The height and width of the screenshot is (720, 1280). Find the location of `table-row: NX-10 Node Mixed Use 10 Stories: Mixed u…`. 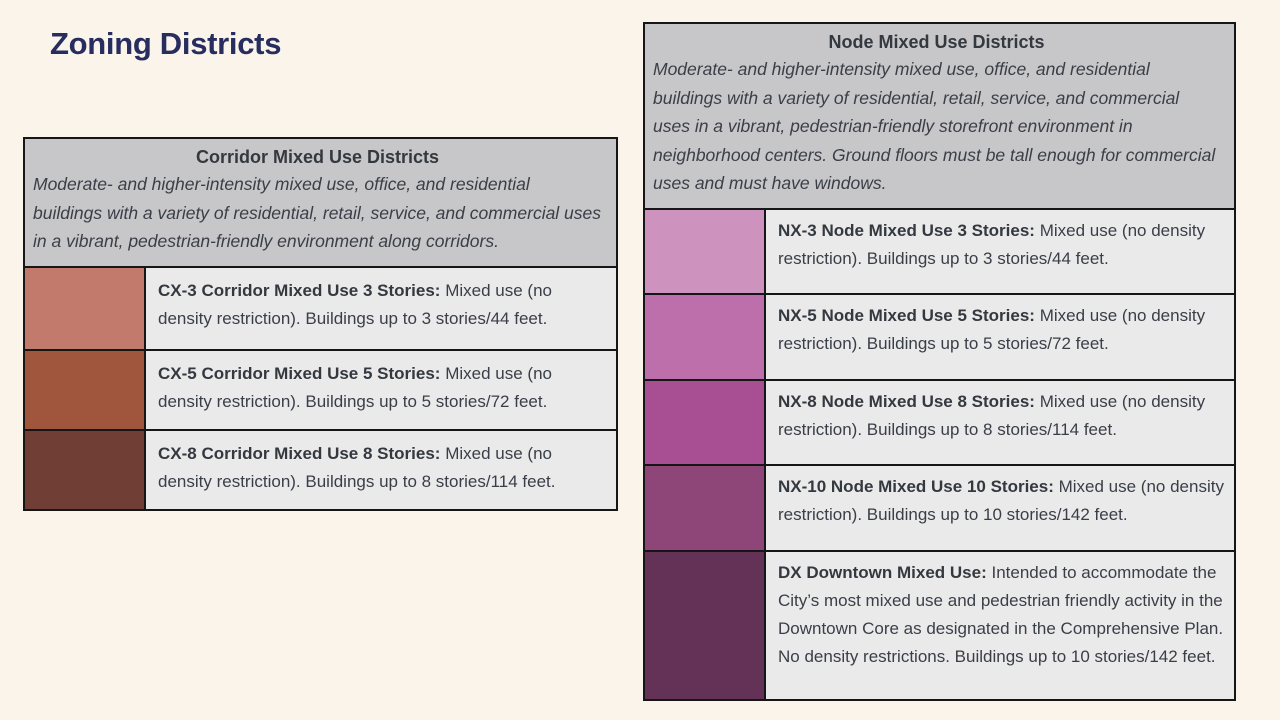

table-row: NX-10 Node Mixed Use 10 Stories: Mixed u… is located at coordinates (939, 507).